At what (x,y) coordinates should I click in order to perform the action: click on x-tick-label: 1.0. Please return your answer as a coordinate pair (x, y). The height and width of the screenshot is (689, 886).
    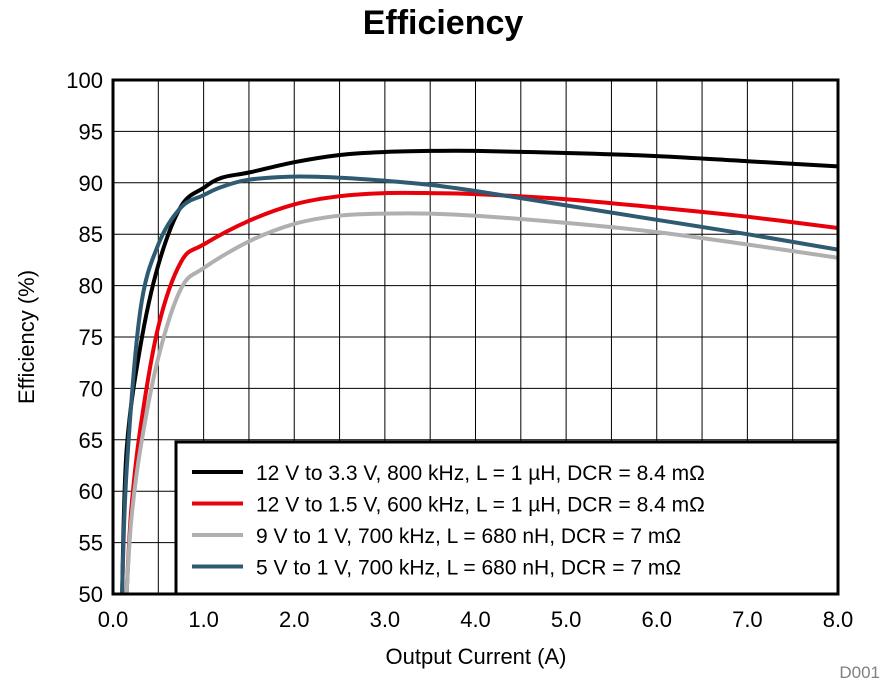
    Looking at the image, I should click on (203, 619).